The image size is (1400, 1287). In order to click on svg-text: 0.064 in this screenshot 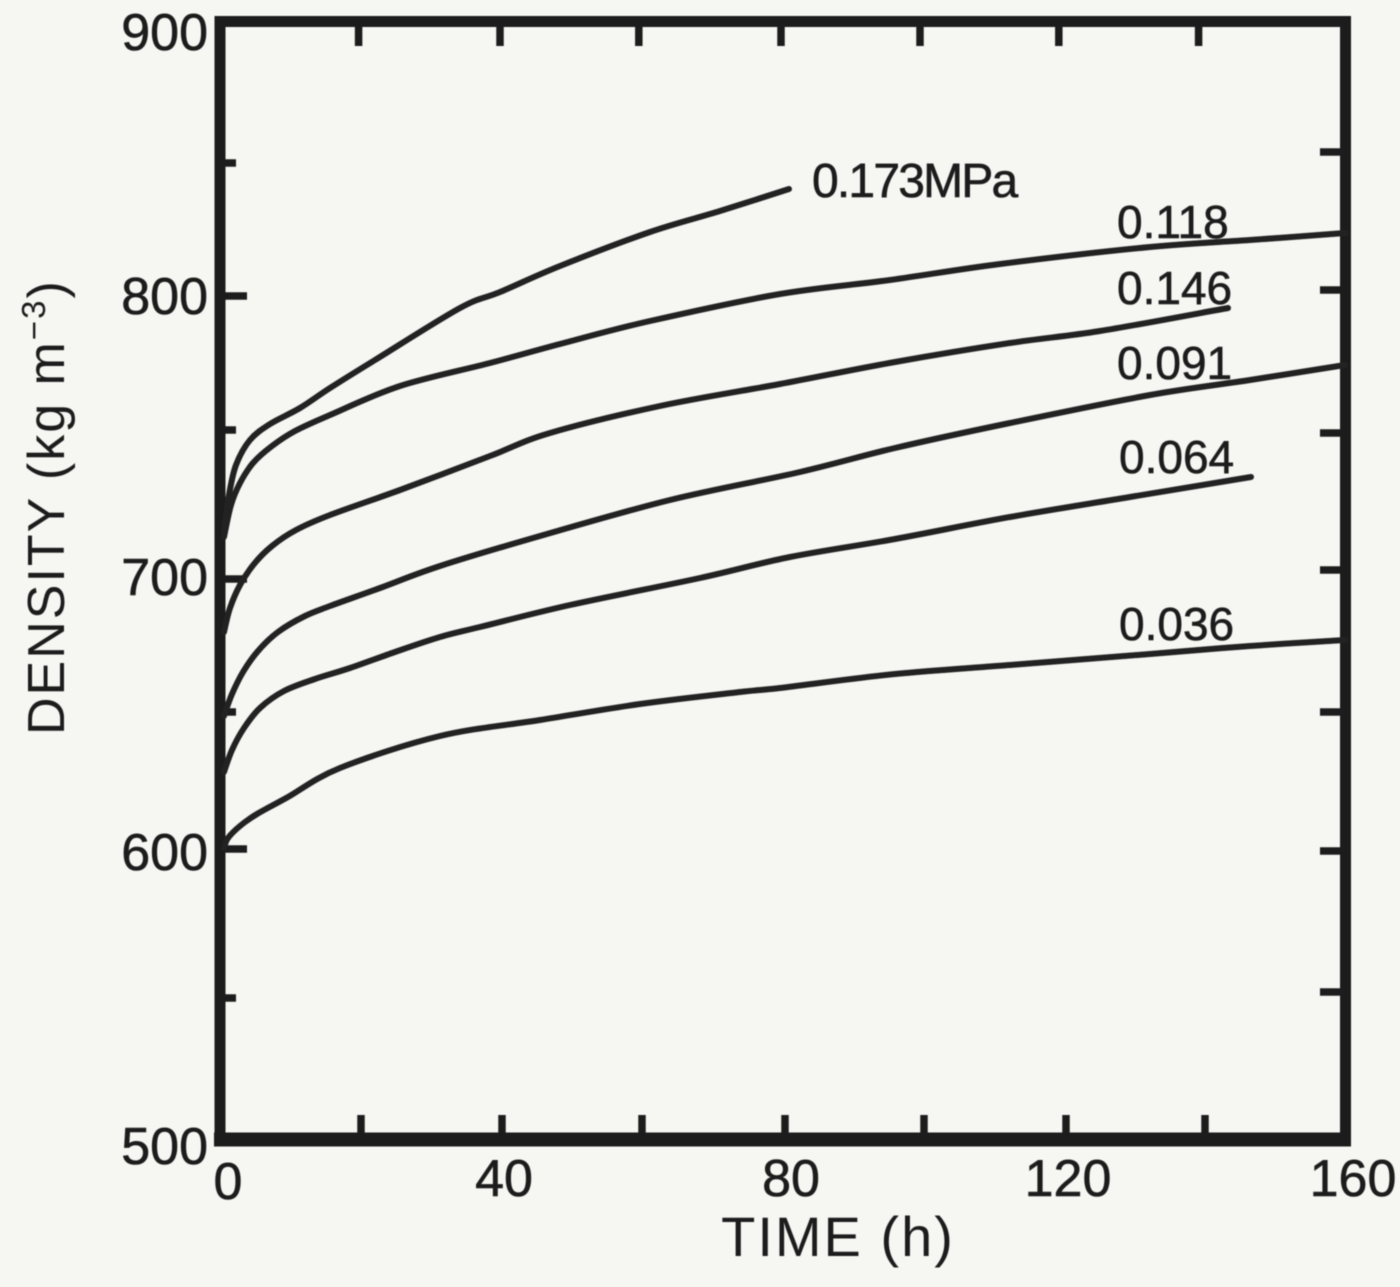, I will do `click(1176, 457)`.